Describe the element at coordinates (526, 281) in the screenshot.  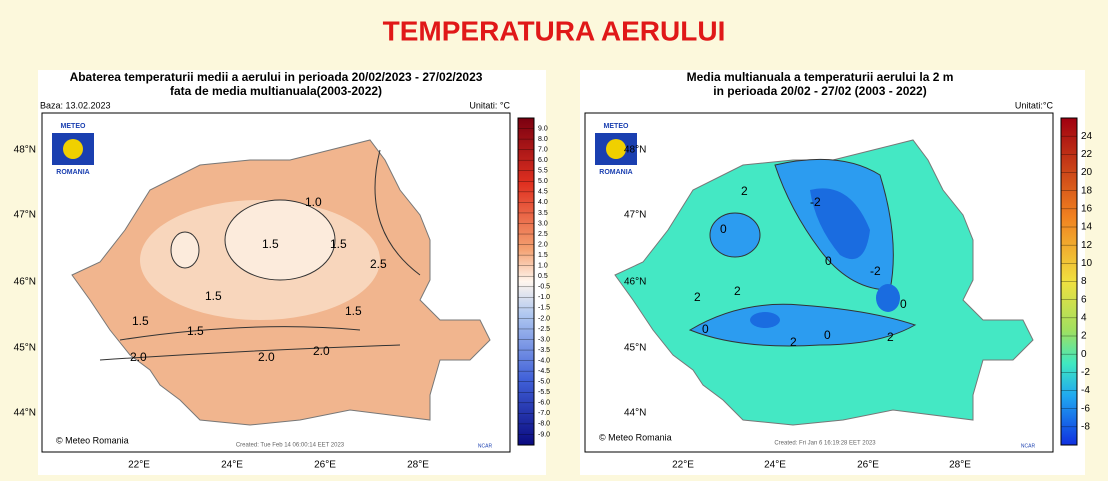
I see `colorbar` at that location.